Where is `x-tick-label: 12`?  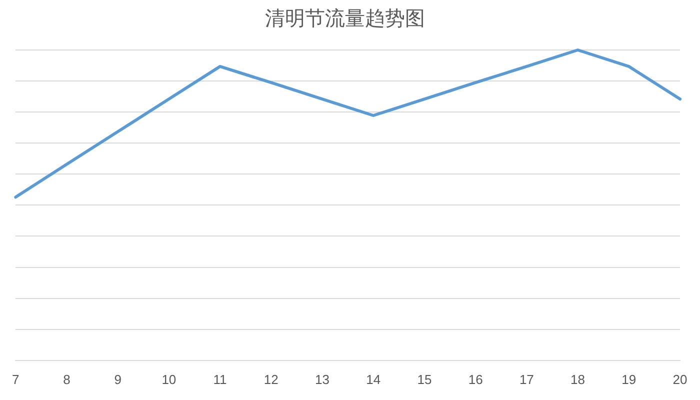
x-tick-label: 12 is located at coordinates (271, 379).